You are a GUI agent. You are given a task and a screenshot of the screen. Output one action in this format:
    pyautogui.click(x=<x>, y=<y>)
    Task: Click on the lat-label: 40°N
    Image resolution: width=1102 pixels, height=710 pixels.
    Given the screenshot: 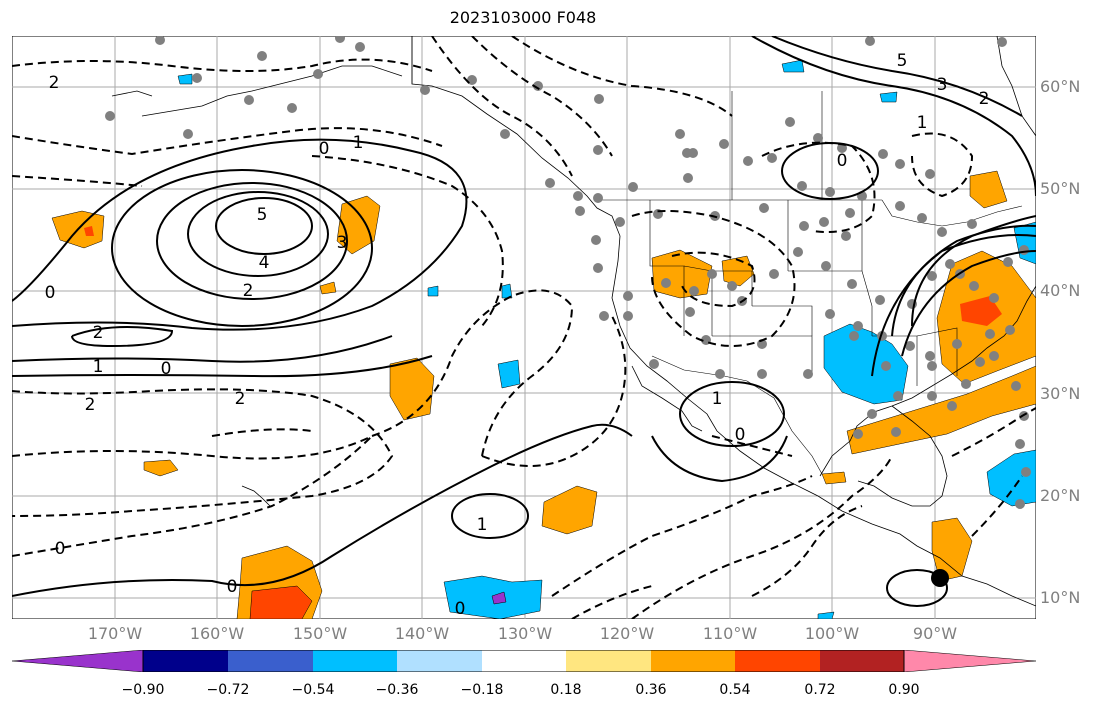 What is the action you would take?
    pyautogui.click(x=1060, y=290)
    